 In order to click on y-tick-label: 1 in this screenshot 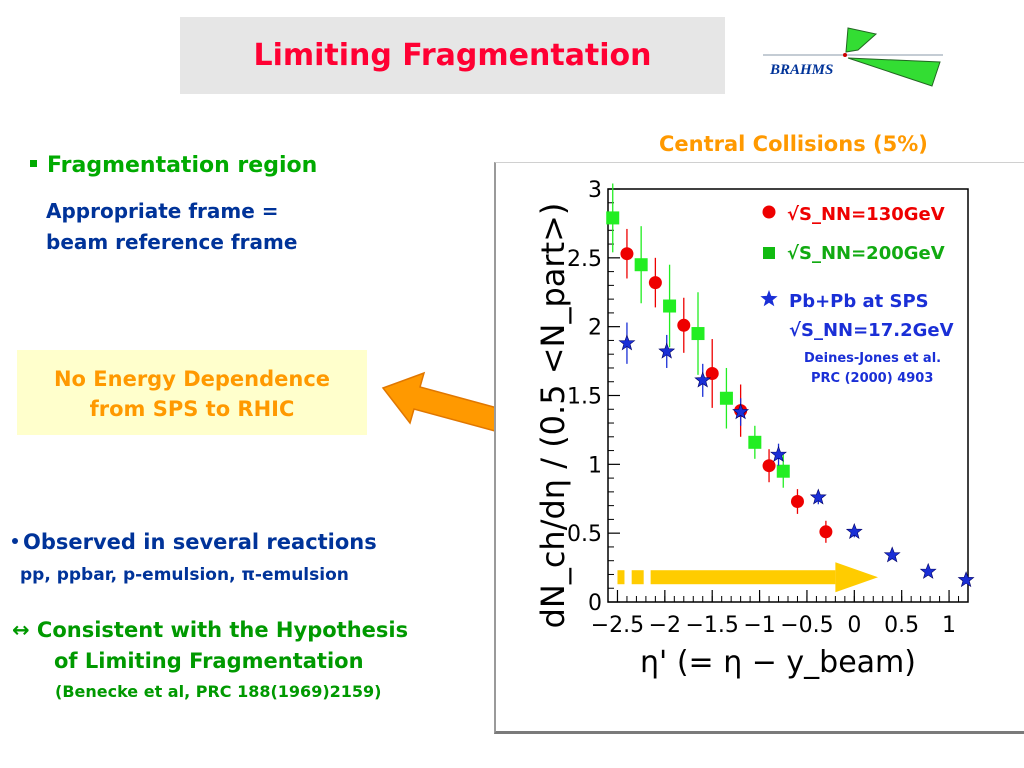, I will do `click(595, 465)`.